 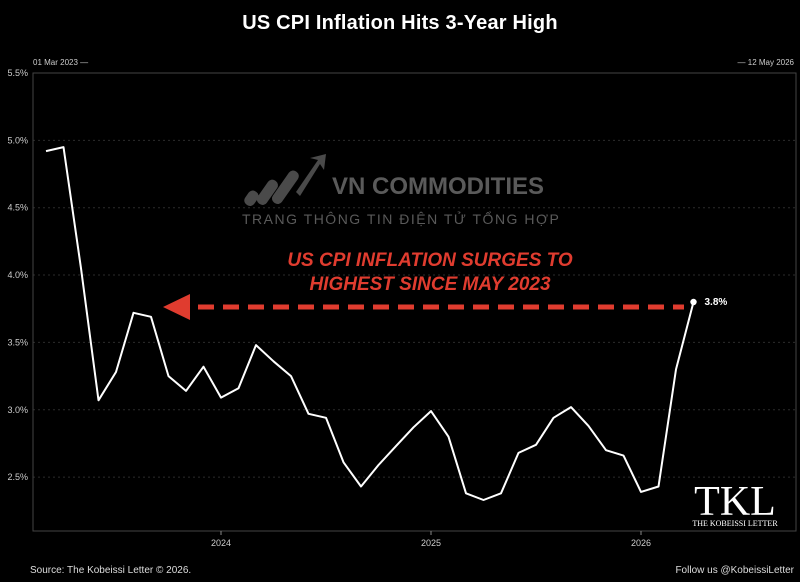 I want to click on y-tick-label: 3.5%, so click(x=17, y=342).